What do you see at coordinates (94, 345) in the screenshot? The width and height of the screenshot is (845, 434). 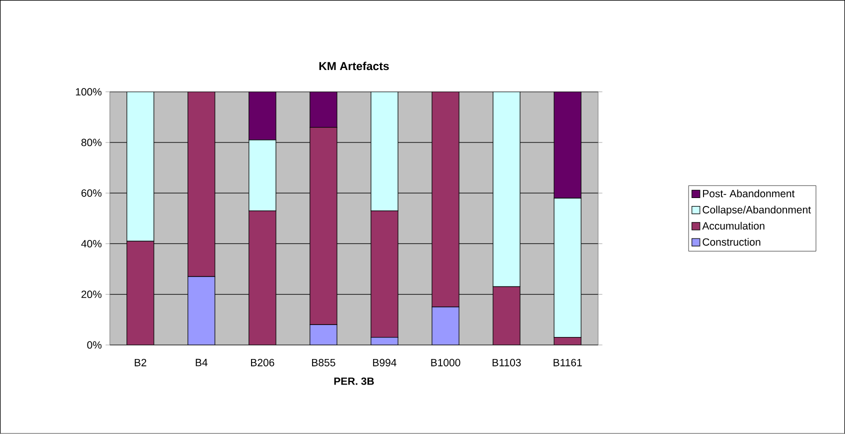 I see `y-tick-label: 0%` at bounding box center [94, 345].